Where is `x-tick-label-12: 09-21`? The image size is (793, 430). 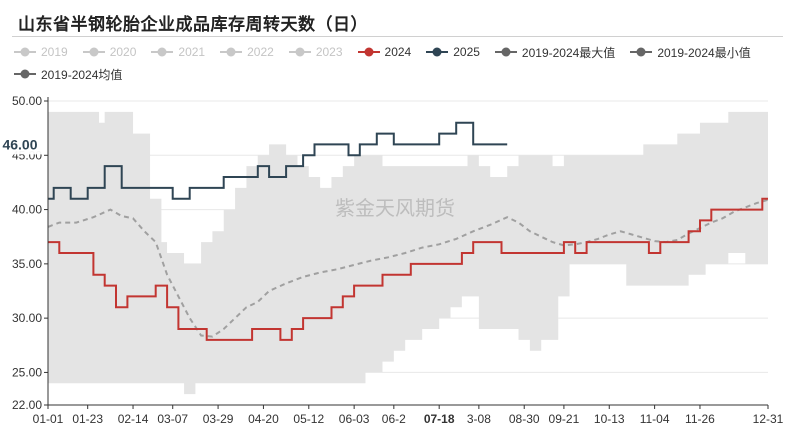
x-tick-label-12: 09-21 is located at coordinates (564, 419).